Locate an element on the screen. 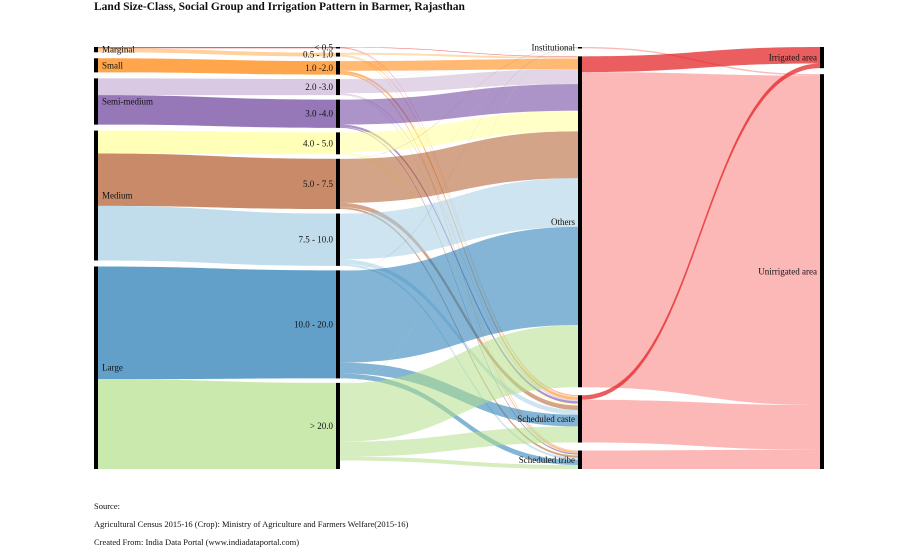 The image size is (918, 549). link-s05_1-to-others is located at coordinates (459, 55).